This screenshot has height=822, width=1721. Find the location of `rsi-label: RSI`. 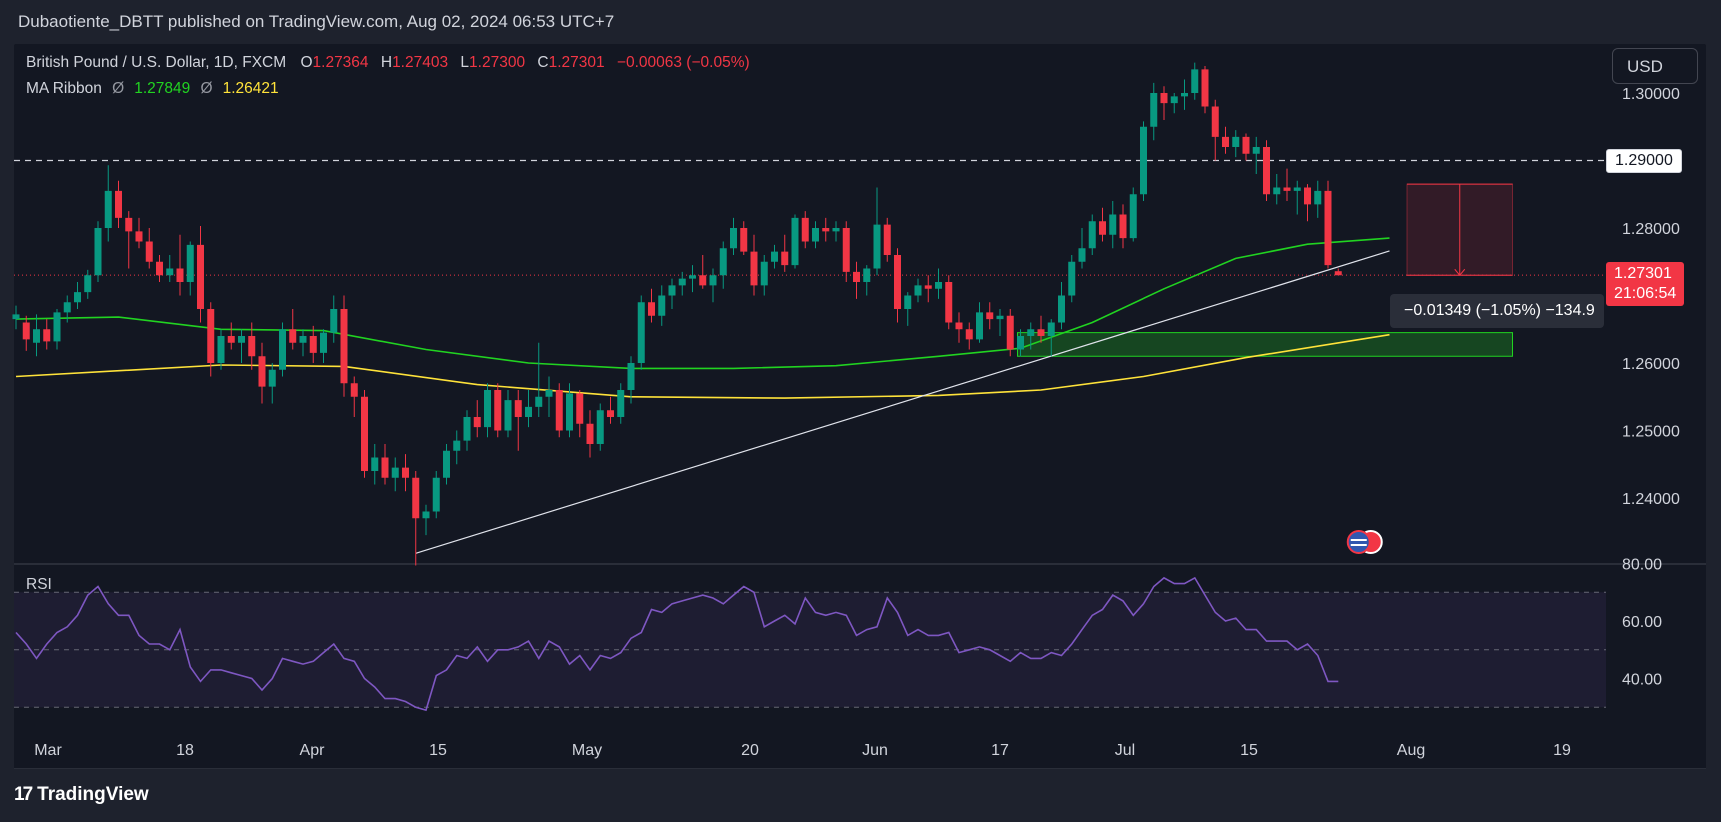

rsi-label: RSI is located at coordinates (39, 584).